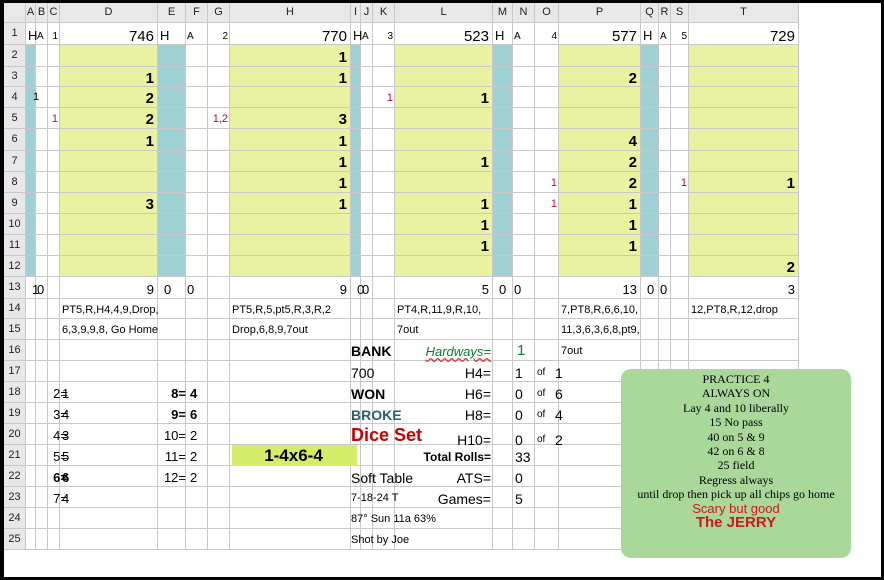  What do you see at coordinates (15, 182) in the screenshot?
I see `row-header-8: 8` at bounding box center [15, 182].